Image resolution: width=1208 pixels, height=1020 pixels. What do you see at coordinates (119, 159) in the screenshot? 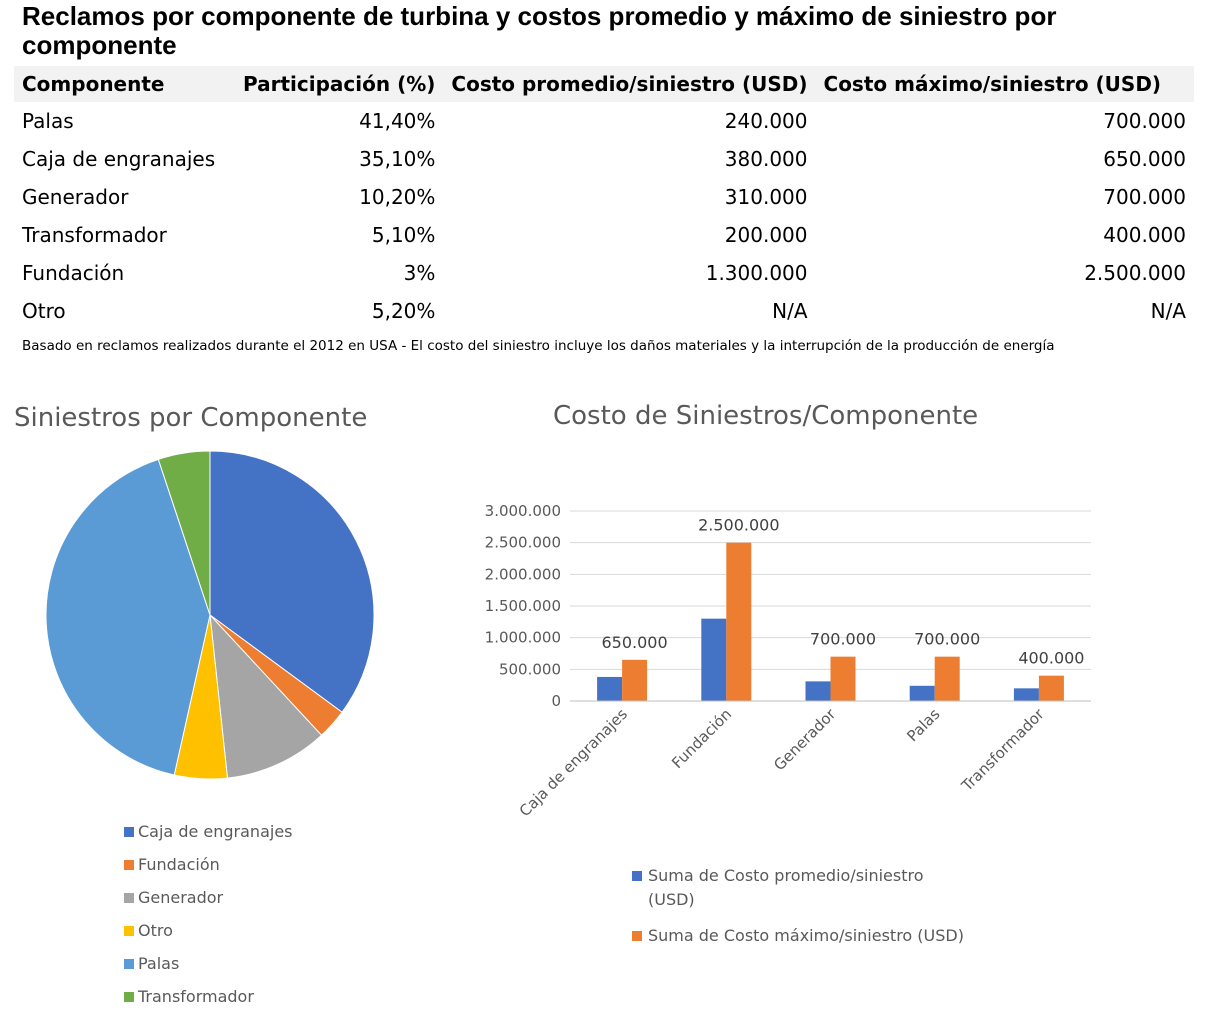
I see `table-cell: Caja de engranajes` at bounding box center [119, 159].